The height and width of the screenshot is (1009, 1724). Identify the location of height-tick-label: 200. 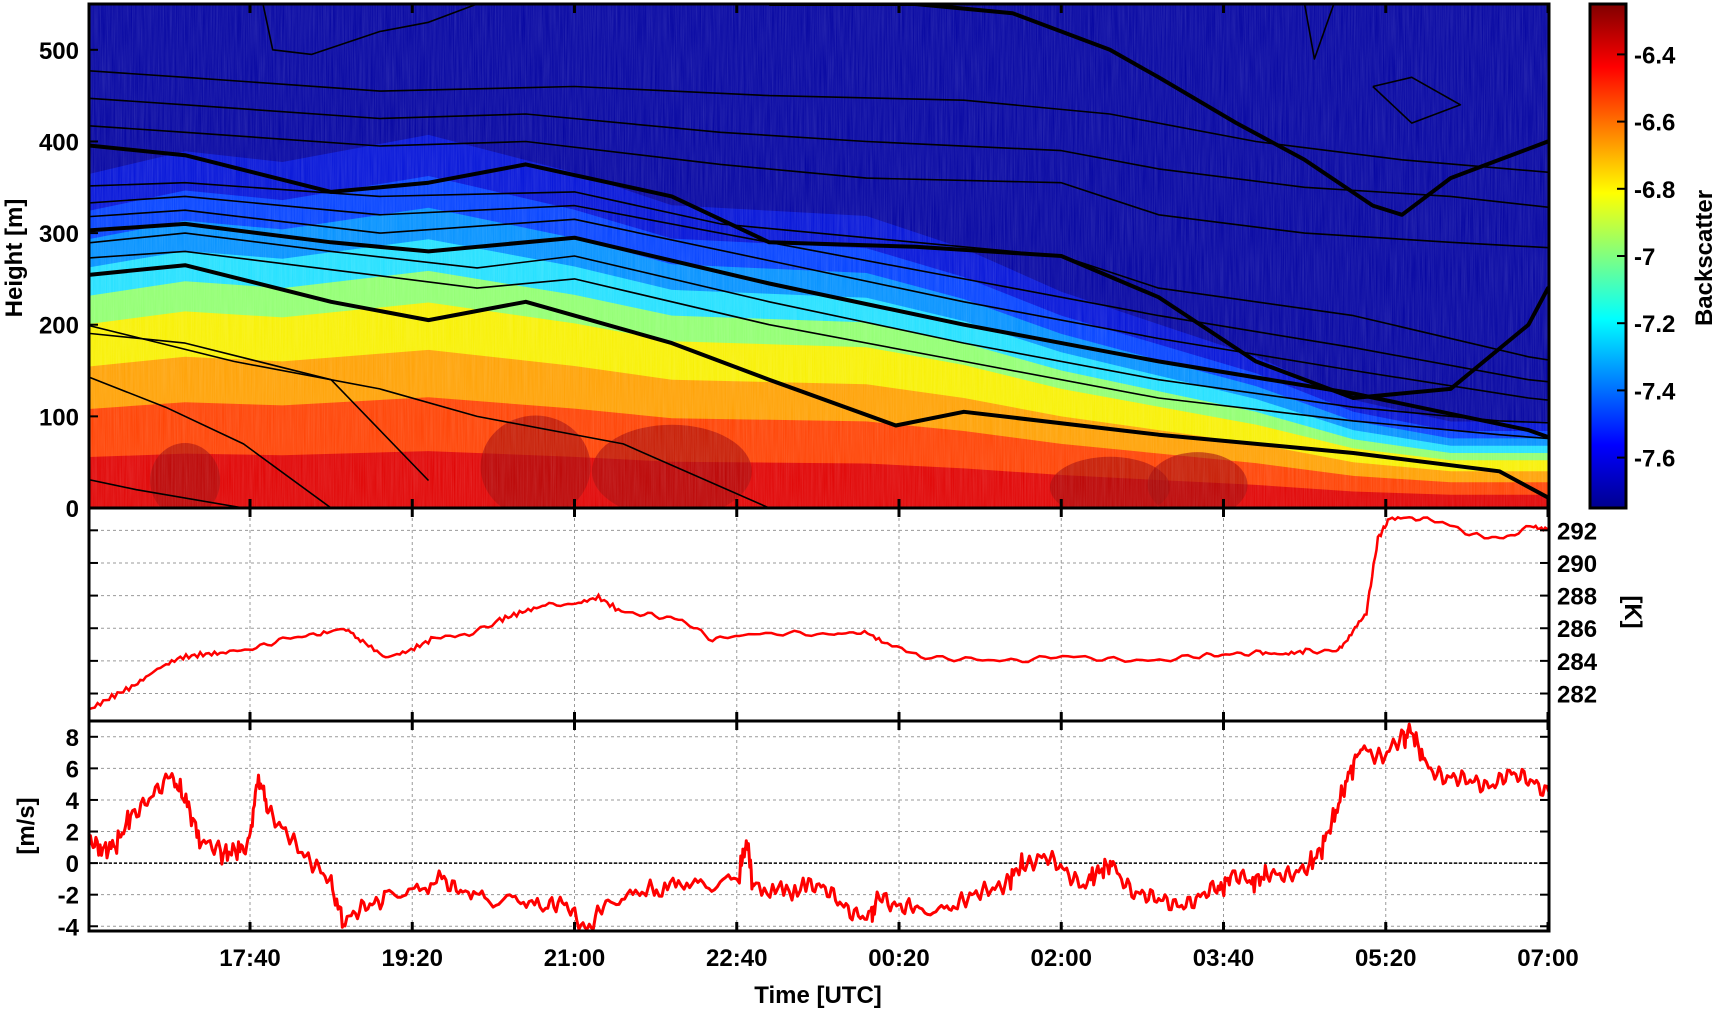
(59, 326).